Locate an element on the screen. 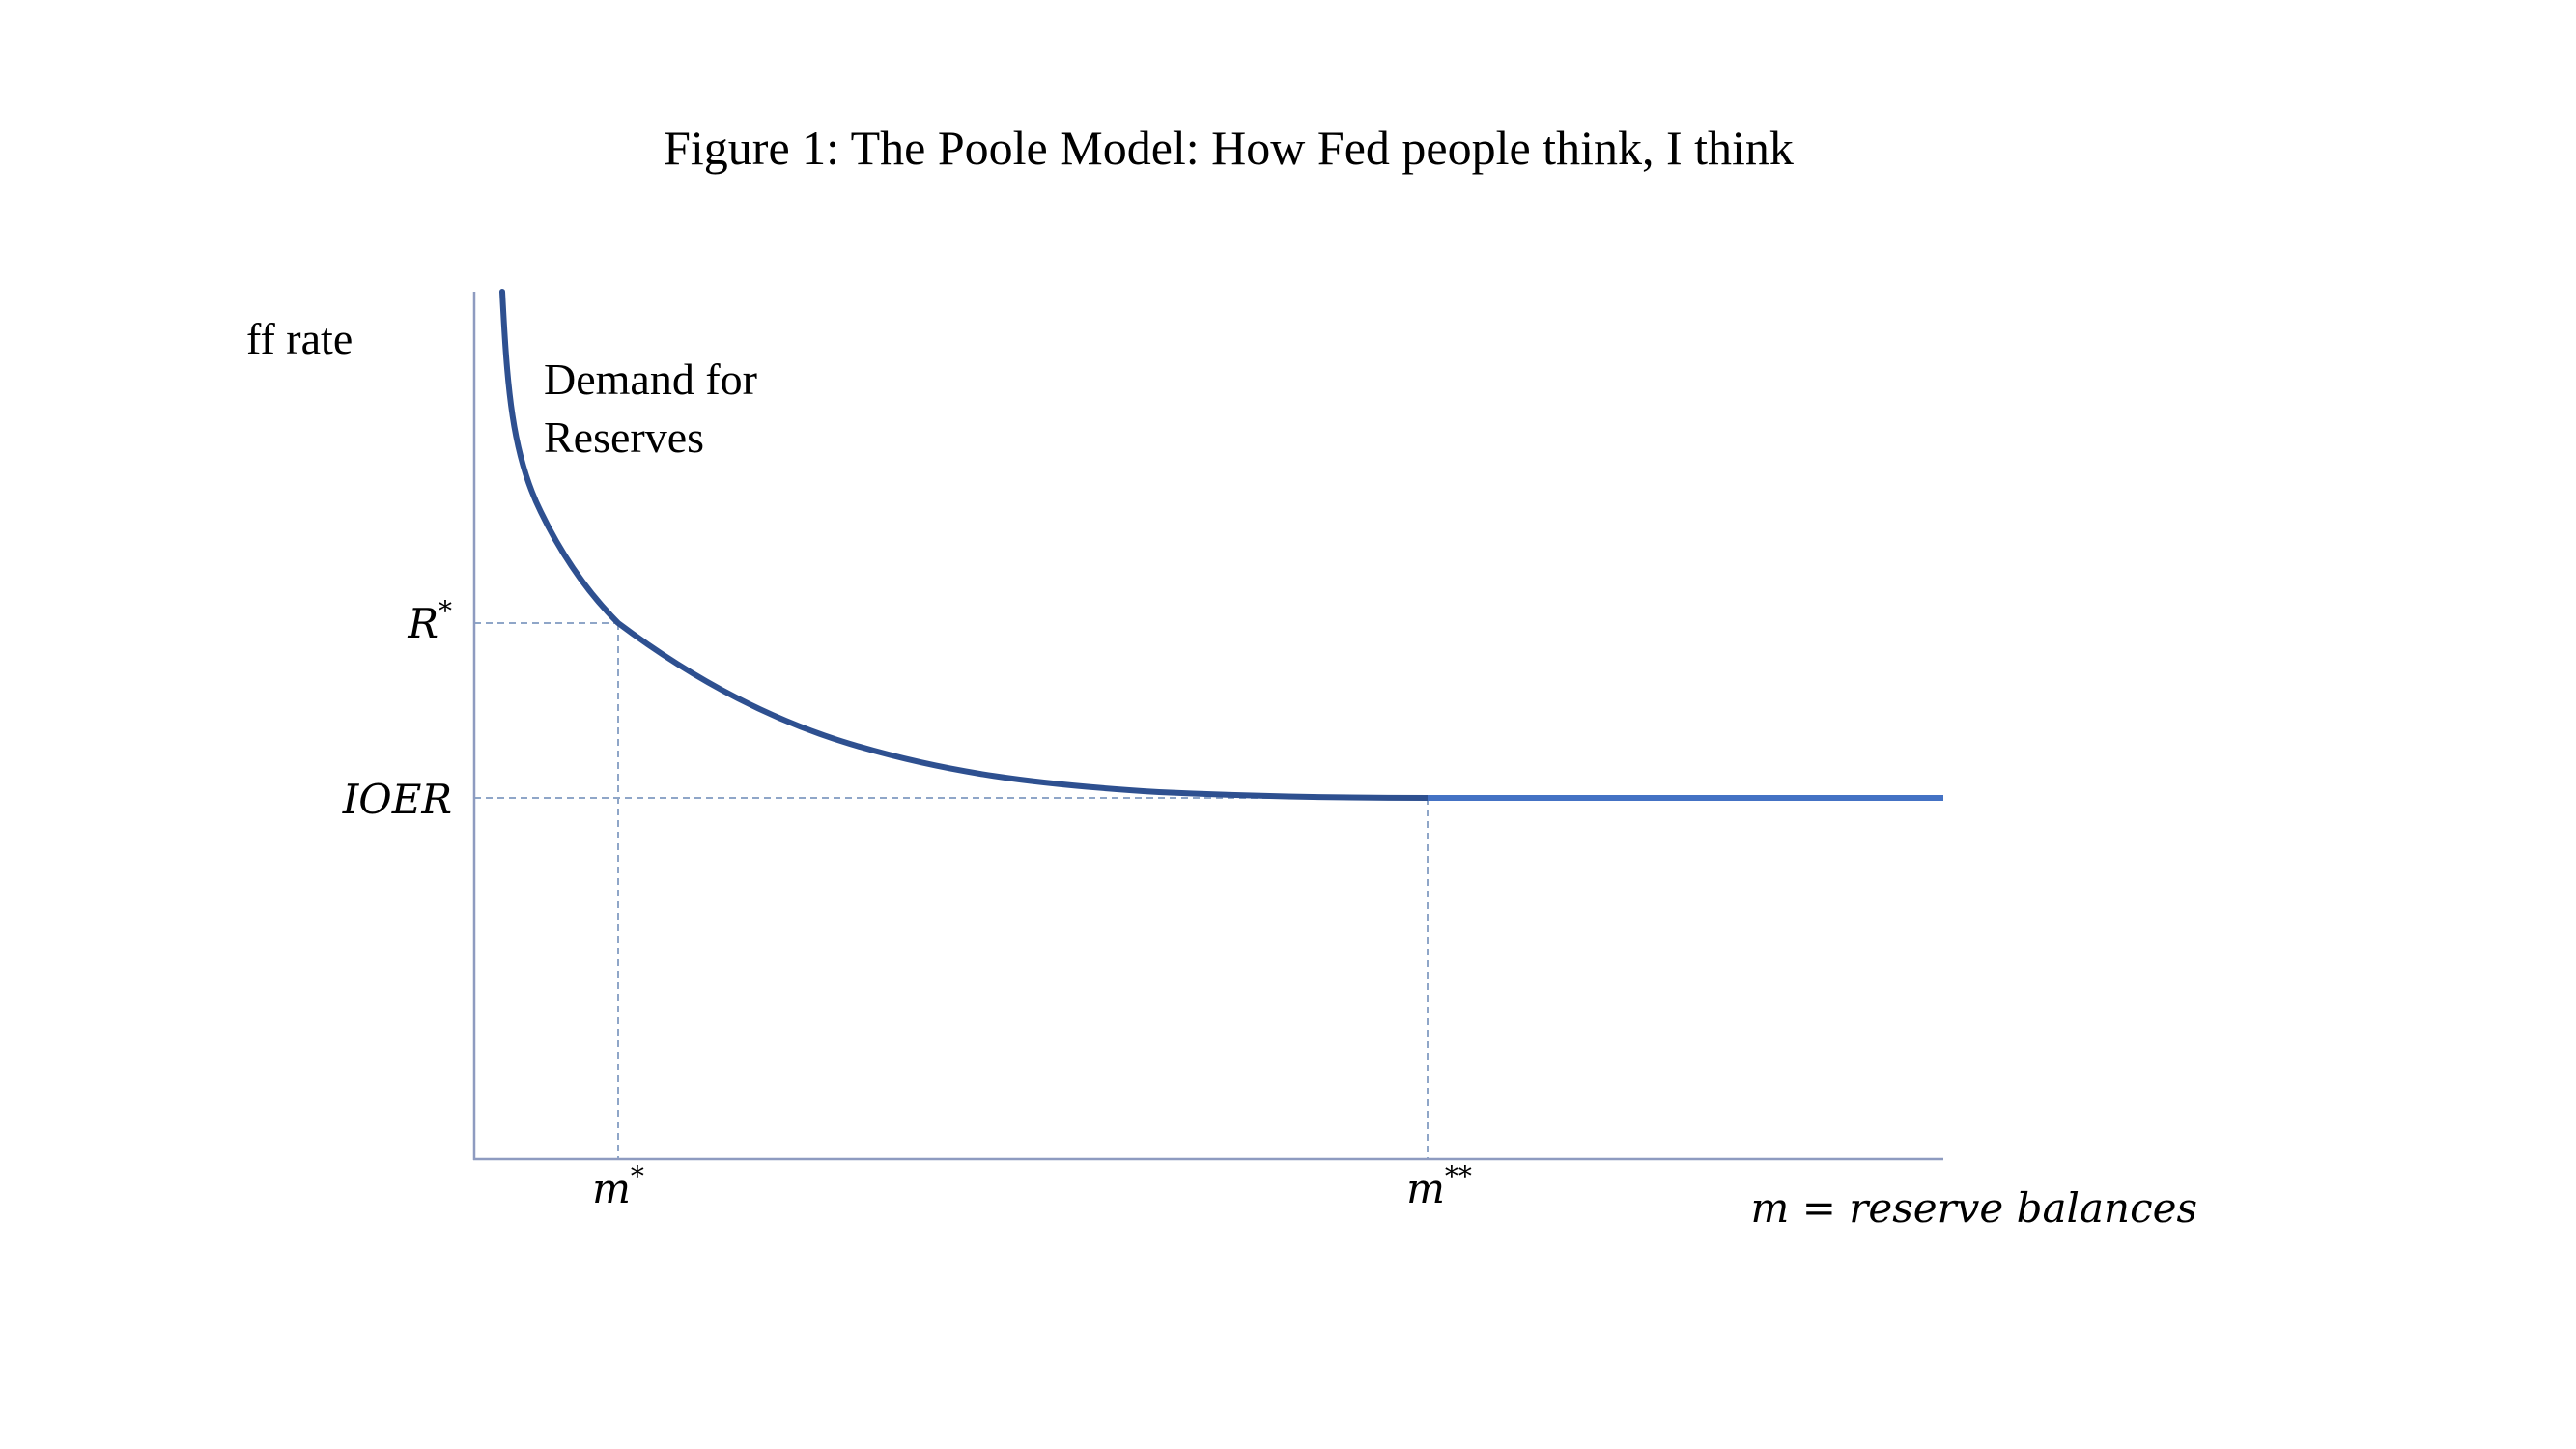 The height and width of the screenshot is (1449, 2576). demand-curve is located at coordinates (964, 545).